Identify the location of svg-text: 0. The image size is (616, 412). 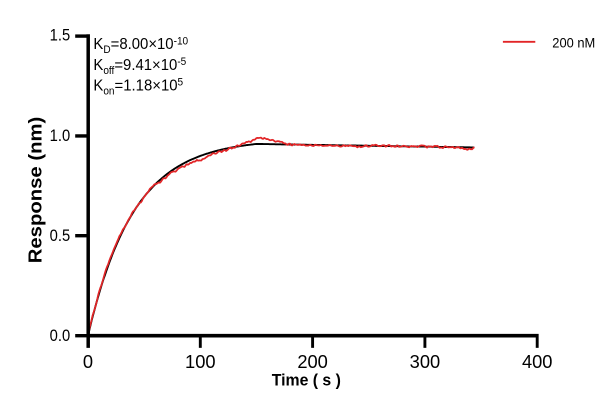
(88, 361).